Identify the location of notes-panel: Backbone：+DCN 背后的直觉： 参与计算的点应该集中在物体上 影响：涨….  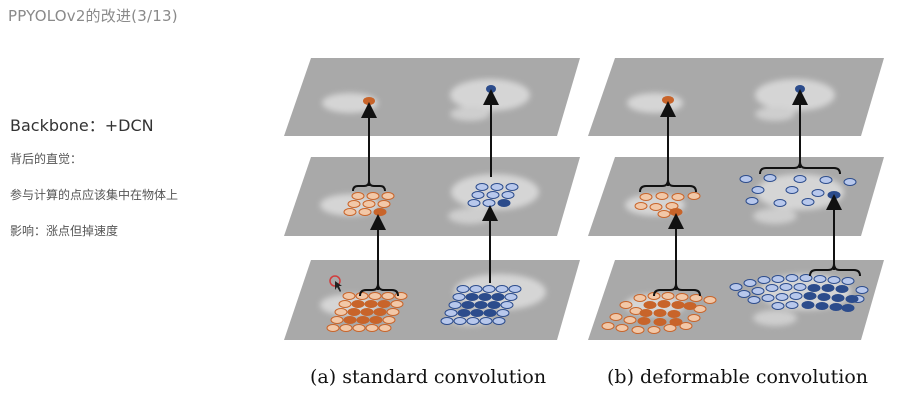
(94, 185).